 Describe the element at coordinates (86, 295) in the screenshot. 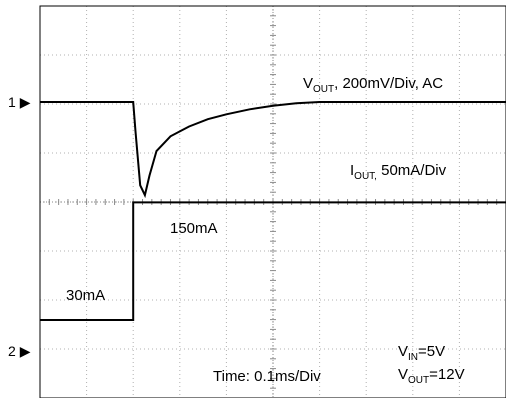

I see `low-current-label: 30mA` at that location.